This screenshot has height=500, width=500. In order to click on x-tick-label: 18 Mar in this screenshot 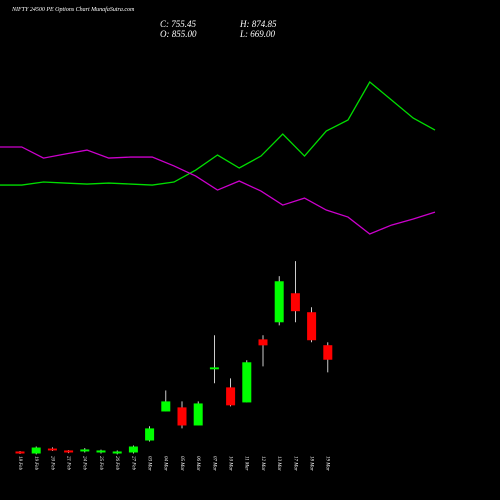, I will do `click(310, 463)`.